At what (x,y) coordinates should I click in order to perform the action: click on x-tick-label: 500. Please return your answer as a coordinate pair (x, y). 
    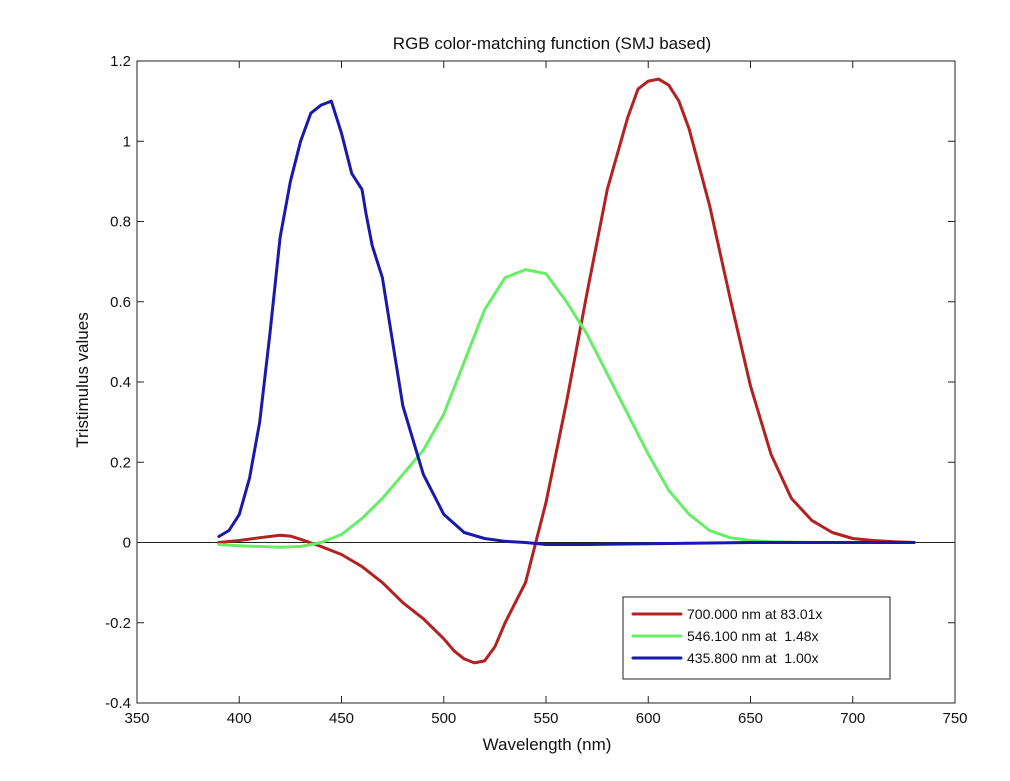
    Looking at the image, I should click on (443, 718).